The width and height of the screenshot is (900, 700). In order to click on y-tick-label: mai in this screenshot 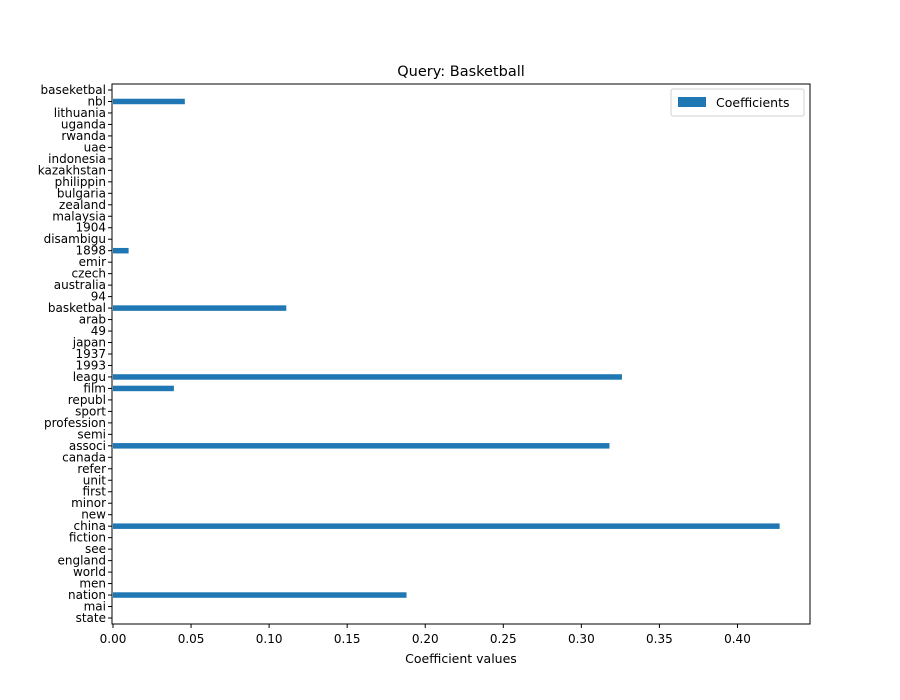, I will do `click(95, 607)`.